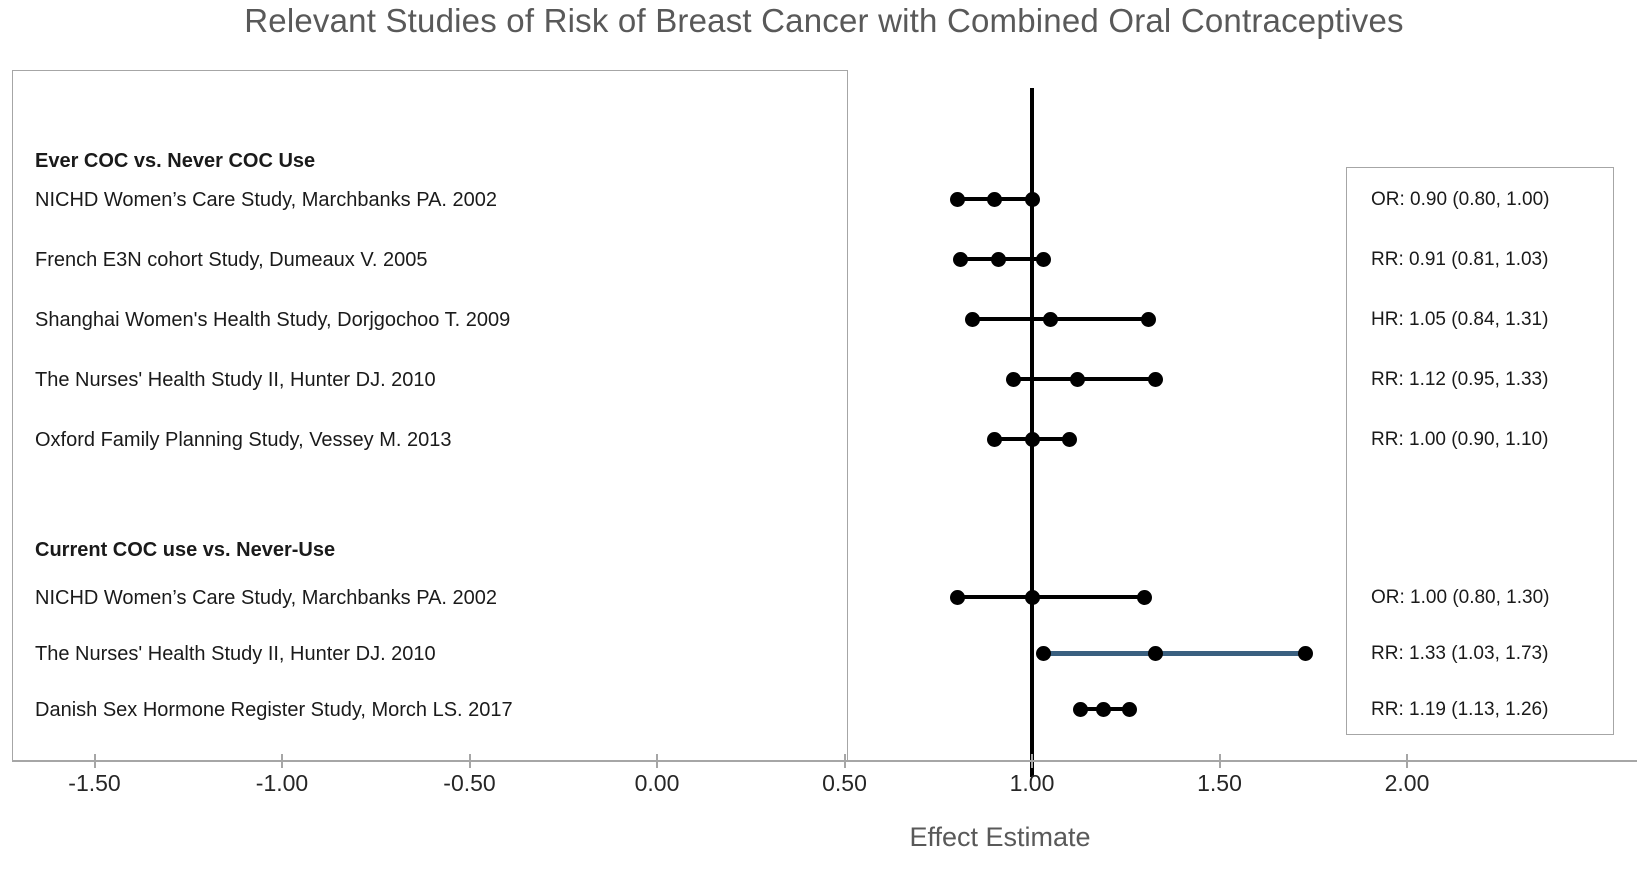 Image resolution: width=1648 pixels, height=893 pixels. I want to click on estimate-text: OR: 1.00 (0.80, 1.30), so click(1460, 597).